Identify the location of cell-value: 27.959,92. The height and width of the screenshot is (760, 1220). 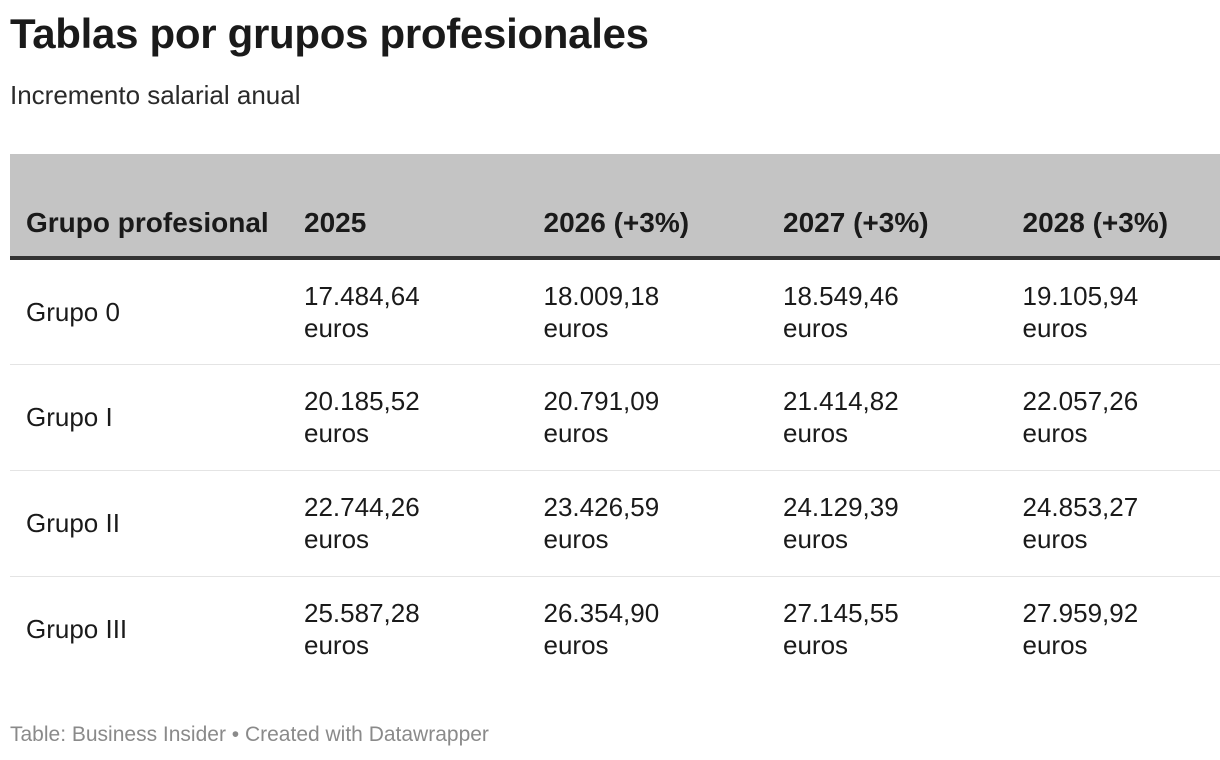
(1080, 613).